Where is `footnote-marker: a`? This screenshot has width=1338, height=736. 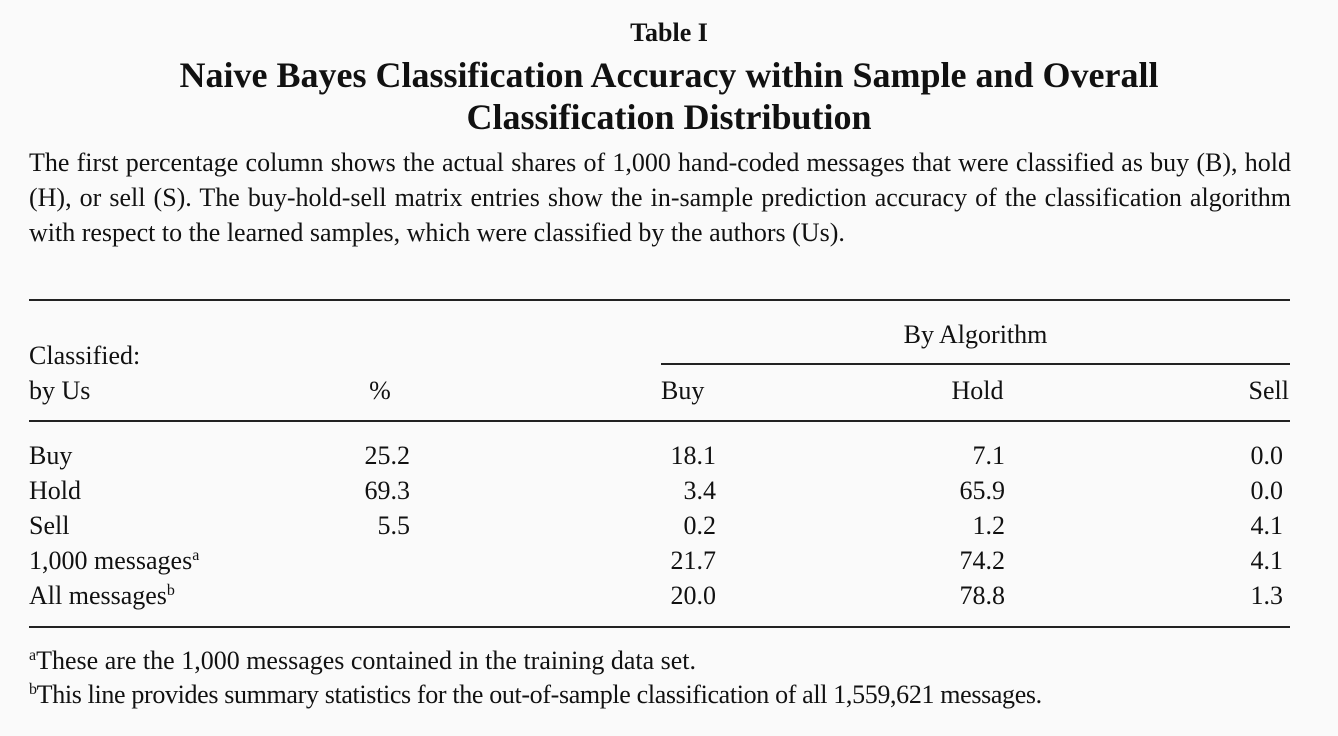 footnote-marker: a is located at coordinates (196, 555).